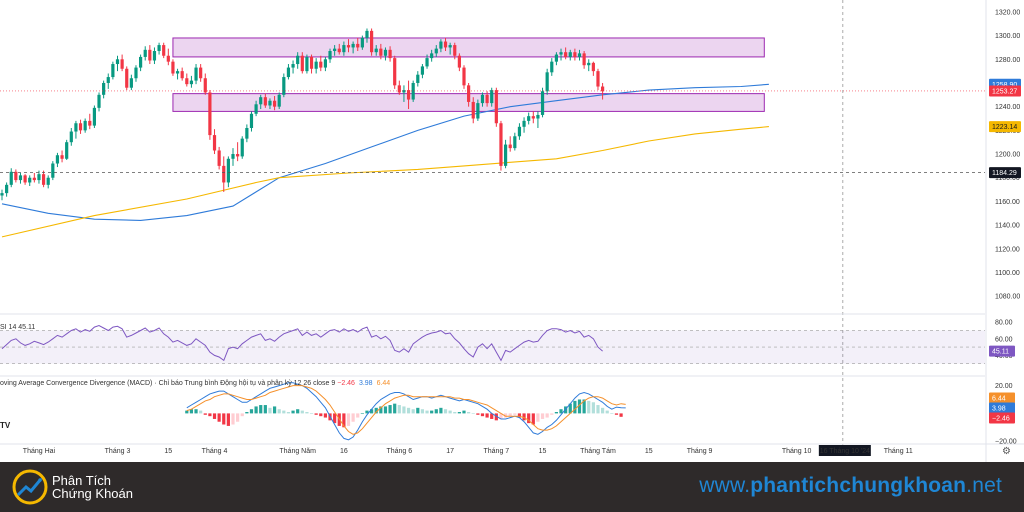 The height and width of the screenshot is (512, 1024). Describe the element at coordinates (1006, 451) in the screenshot. I see `settings-gear-icon: ⚙` at that location.